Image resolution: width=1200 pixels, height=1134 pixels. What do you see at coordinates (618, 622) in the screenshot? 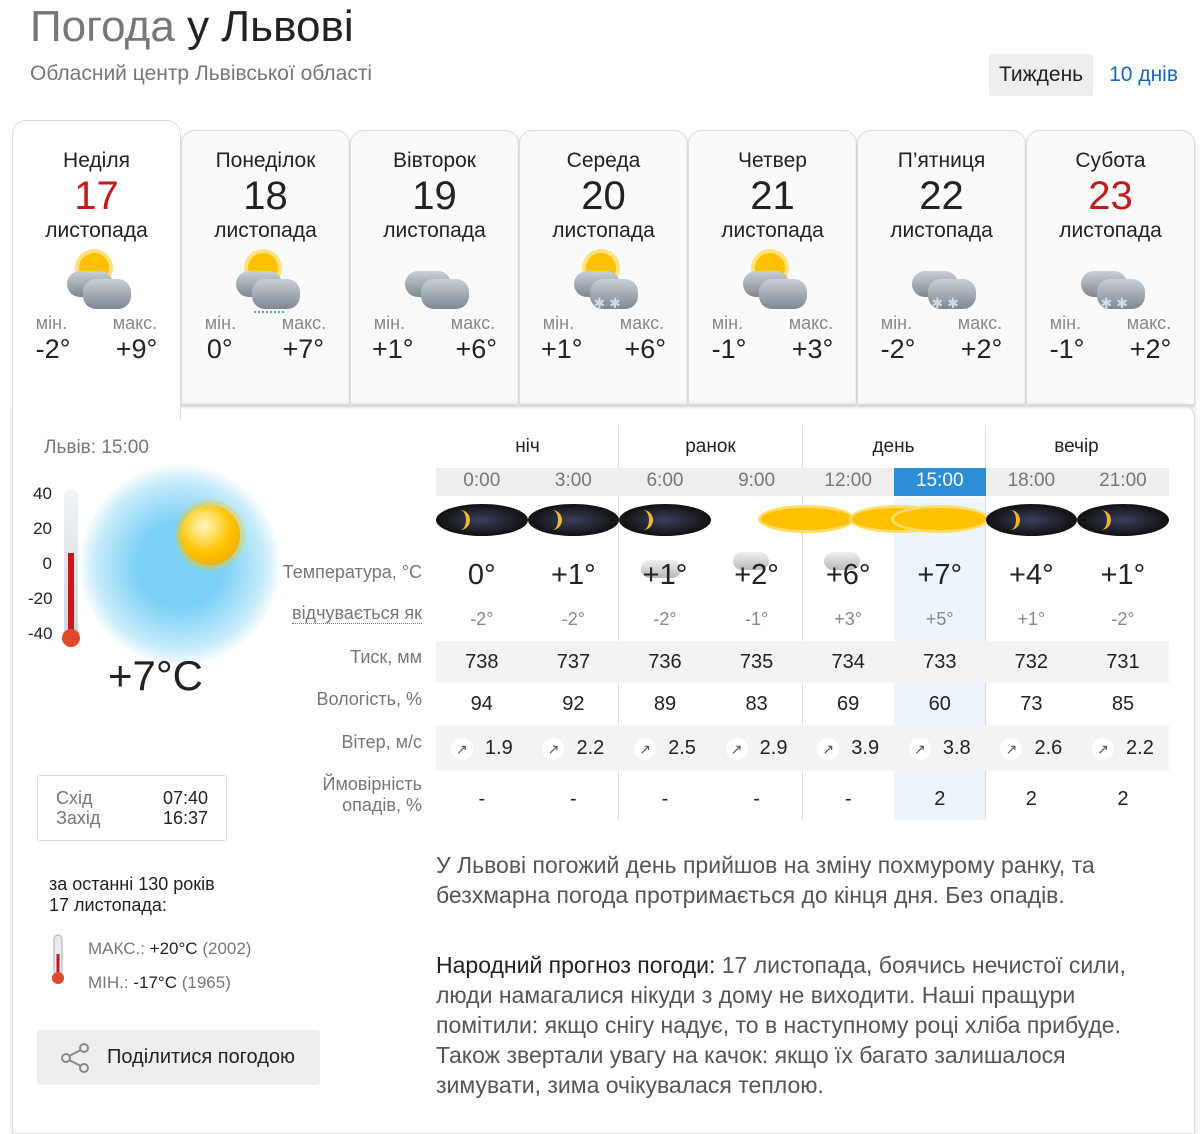
I see `divider` at bounding box center [618, 622].